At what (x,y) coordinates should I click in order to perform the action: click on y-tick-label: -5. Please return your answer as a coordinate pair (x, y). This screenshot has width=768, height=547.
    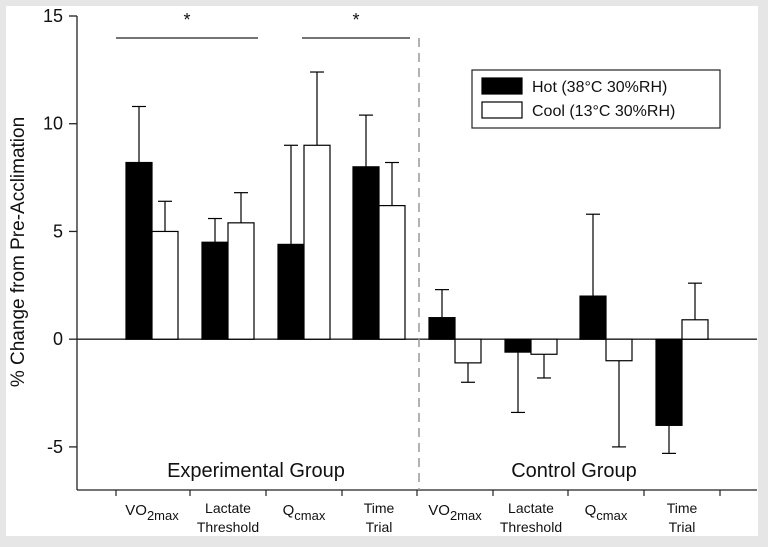
    Looking at the image, I should click on (55, 447).